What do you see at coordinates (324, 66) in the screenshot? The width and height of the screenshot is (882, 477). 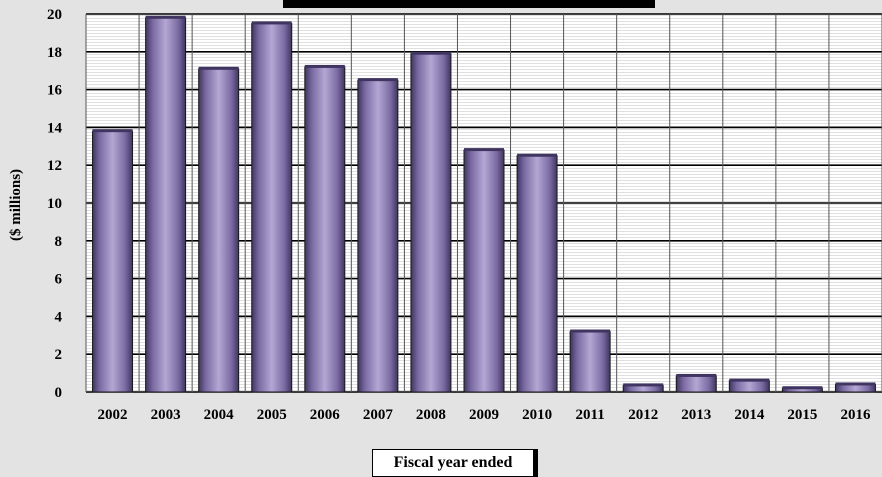 I see `bar-top-2006` at bounding box center [324, 66].